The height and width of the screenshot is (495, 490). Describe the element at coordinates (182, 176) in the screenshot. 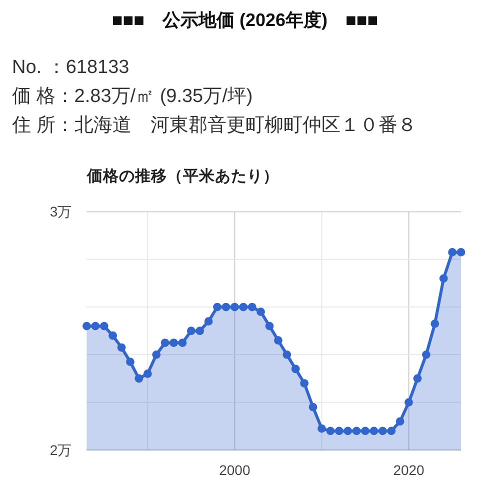

I see `chart-subtitle: 価格の推移（平米あたり）` at that location.